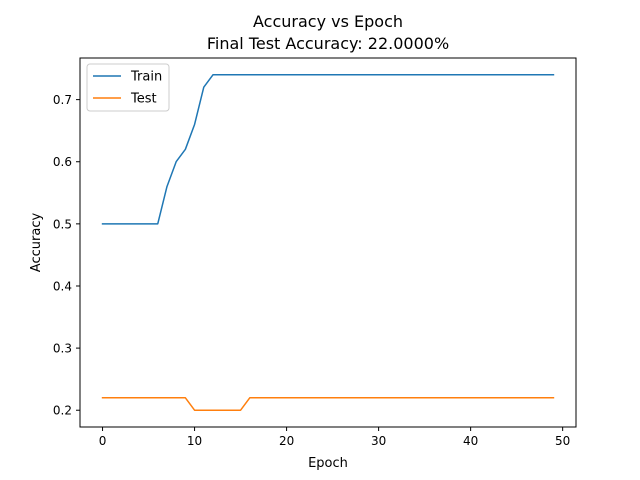 The image size is (640, 480). What do you see at coordinates (194, 441) in the screenshot?
I see `x-tick-label: 10` at bounding box center [194, 441].